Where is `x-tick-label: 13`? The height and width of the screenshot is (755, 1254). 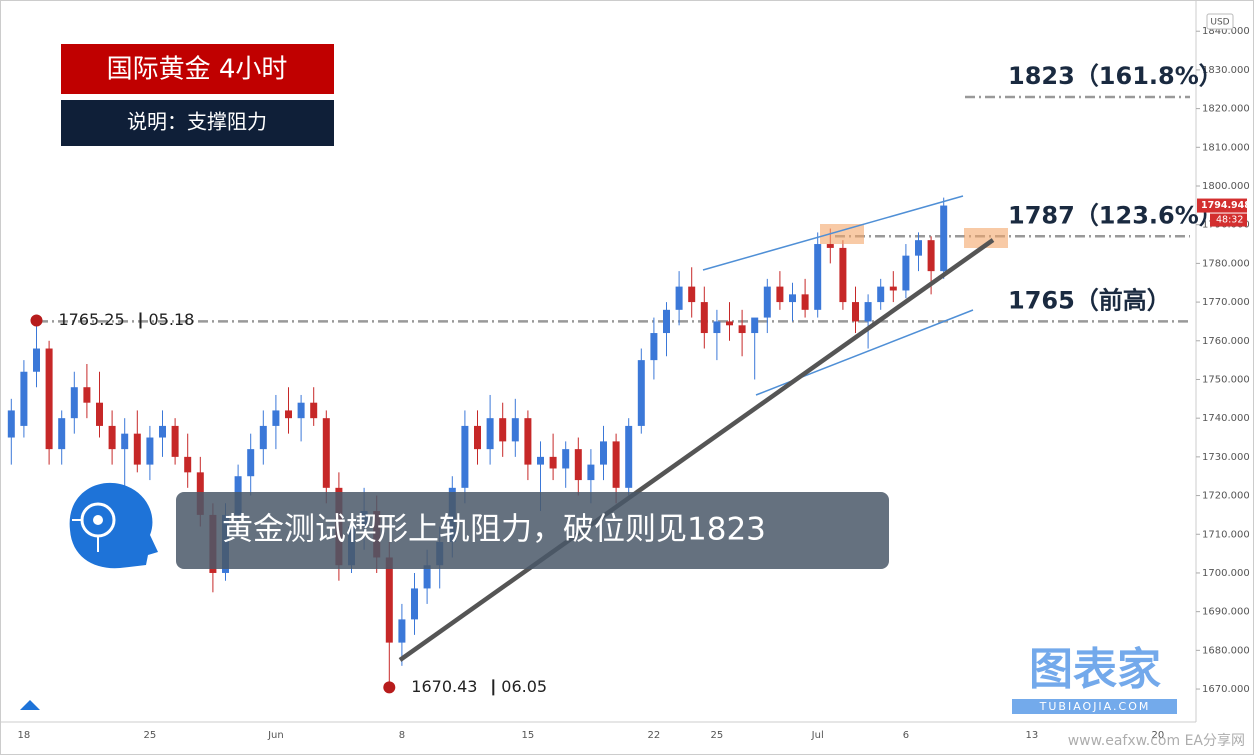 x-tick-label: 13 is located at coordinates (1032, 735).